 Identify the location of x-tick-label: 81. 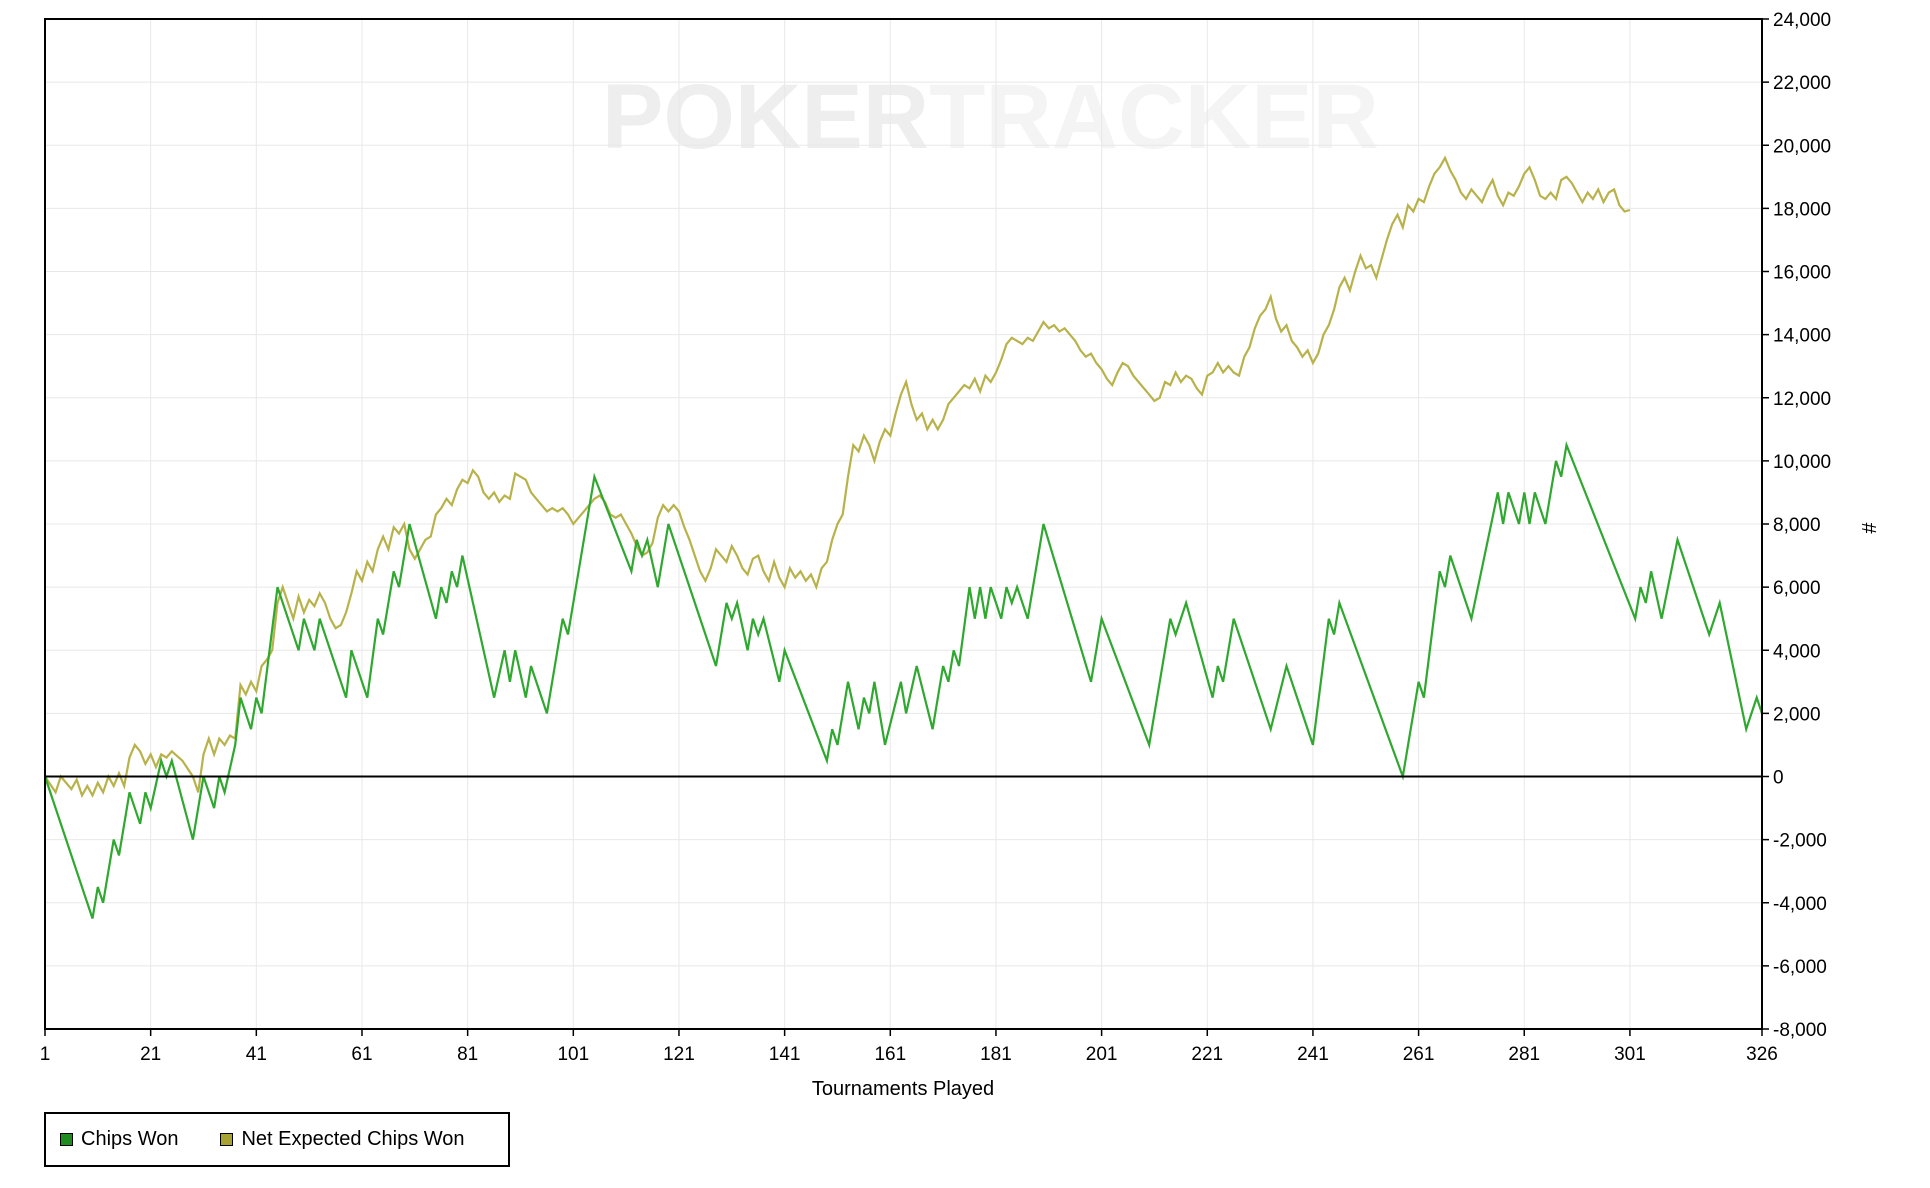
(467, 1054).